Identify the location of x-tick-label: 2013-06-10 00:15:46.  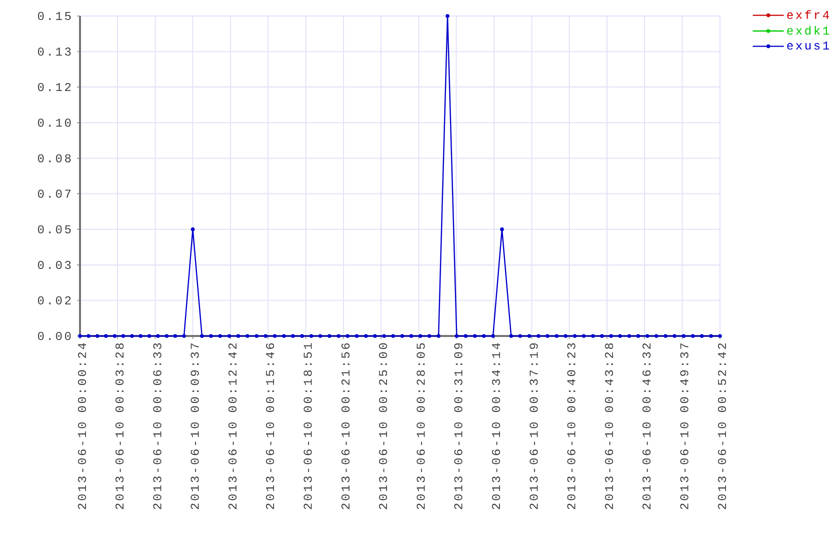
(270, 426).